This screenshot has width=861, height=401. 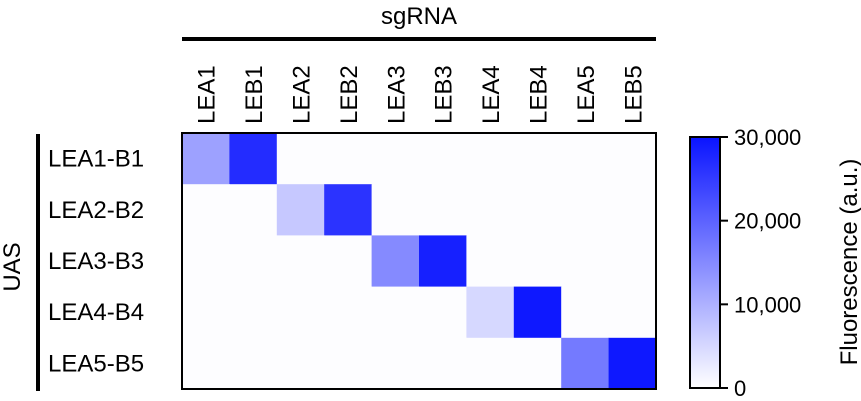 I want to click on column-label: LEB3, so click(x=444, y=94).